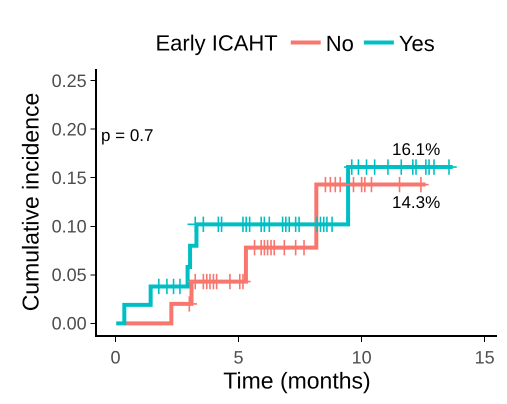 Image resolution: width=507 pixels, height=404 pixels. I want to click on annotation: 14.3%, so click(416, 202).